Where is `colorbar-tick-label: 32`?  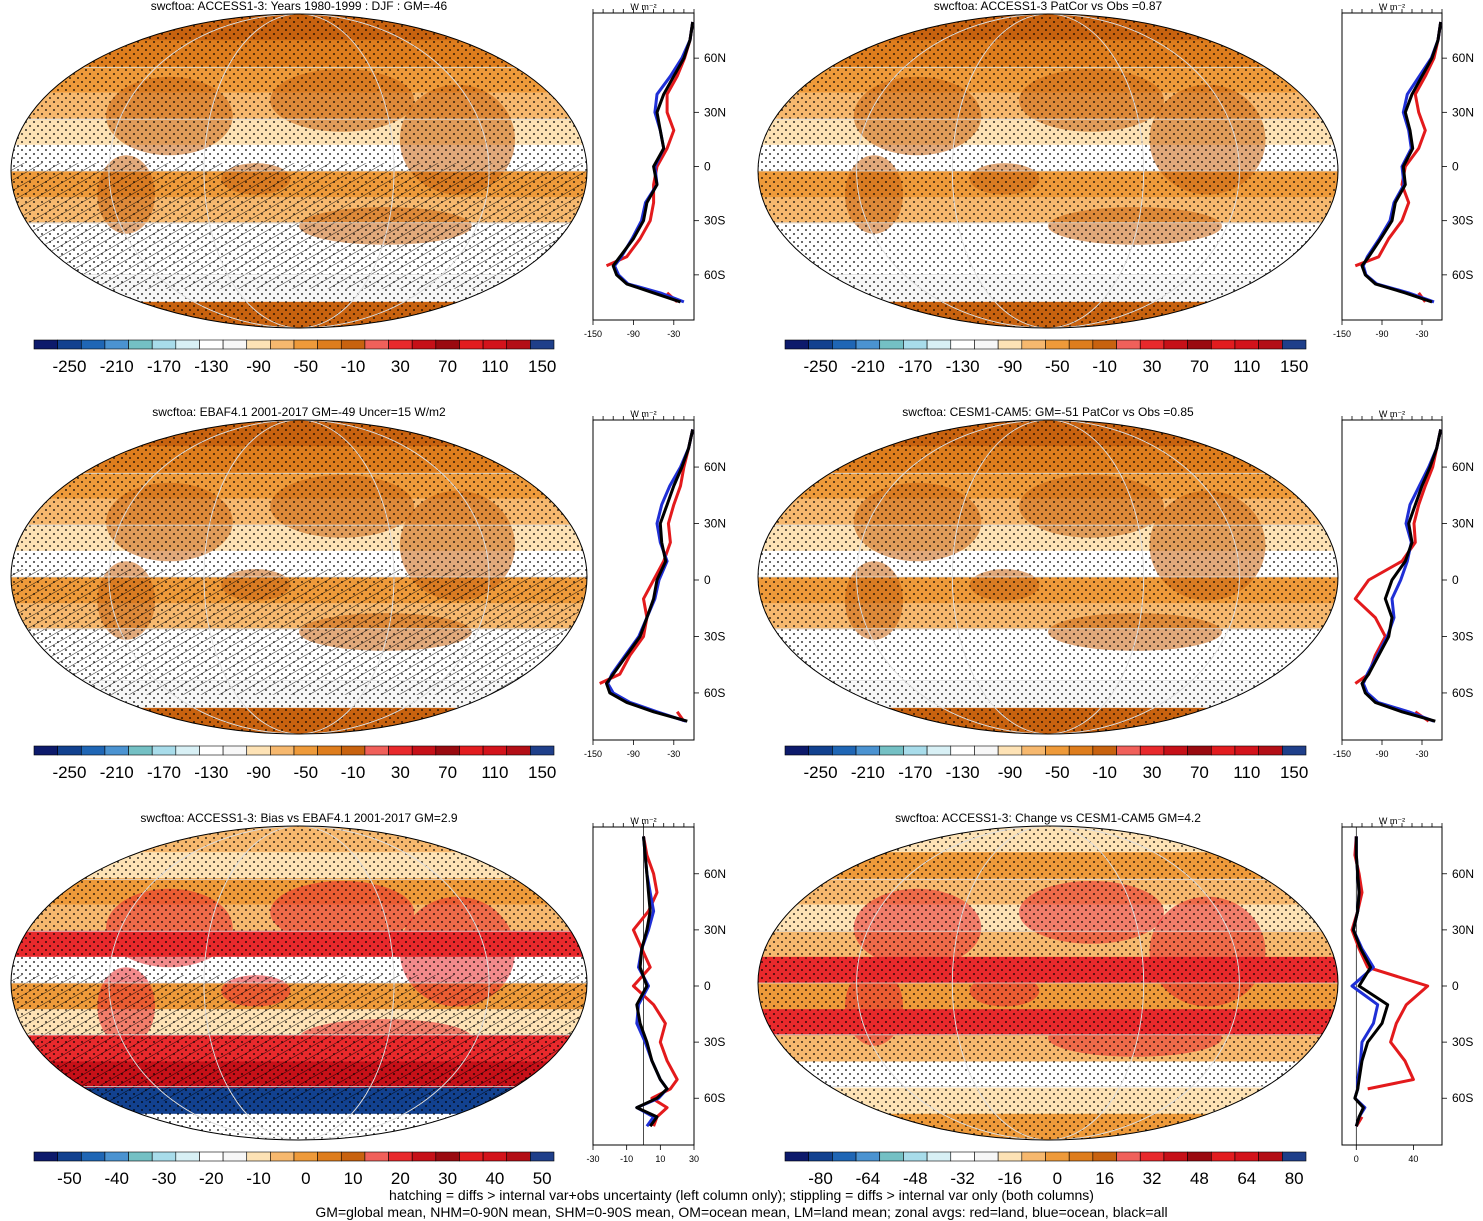
colorbar-tick-label: 32 is located at coordinates (1152, 1178).